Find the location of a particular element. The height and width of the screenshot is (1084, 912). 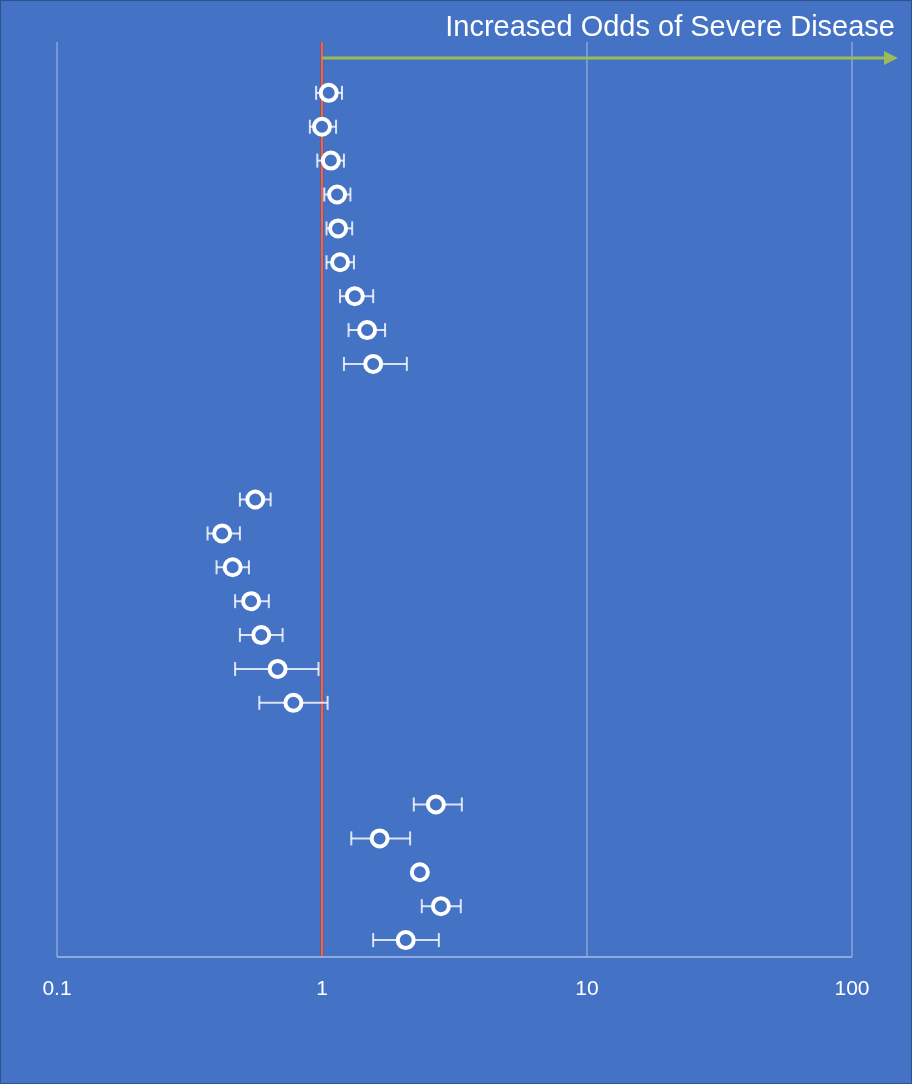

annotation: Increased Odds of Severe Disease is located at coordinates (670, 26).